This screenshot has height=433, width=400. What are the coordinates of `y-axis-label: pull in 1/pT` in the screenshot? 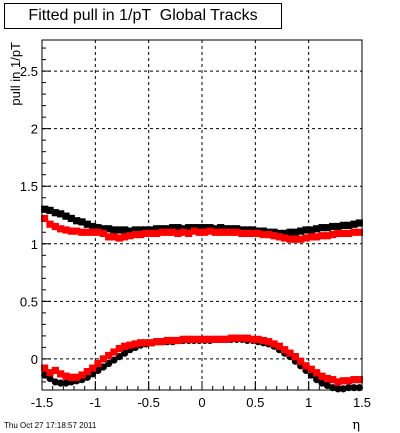 It's located at (15, 74).